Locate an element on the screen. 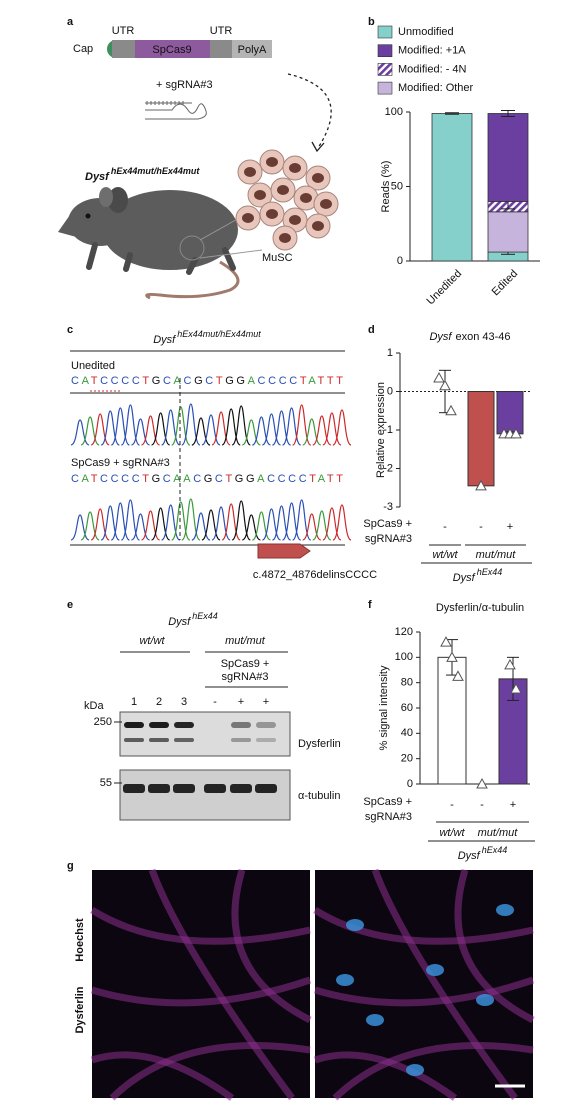 The width and height of the screenshot is (580, 1112). lane-label: 3 is located at coordinates (184, 702).